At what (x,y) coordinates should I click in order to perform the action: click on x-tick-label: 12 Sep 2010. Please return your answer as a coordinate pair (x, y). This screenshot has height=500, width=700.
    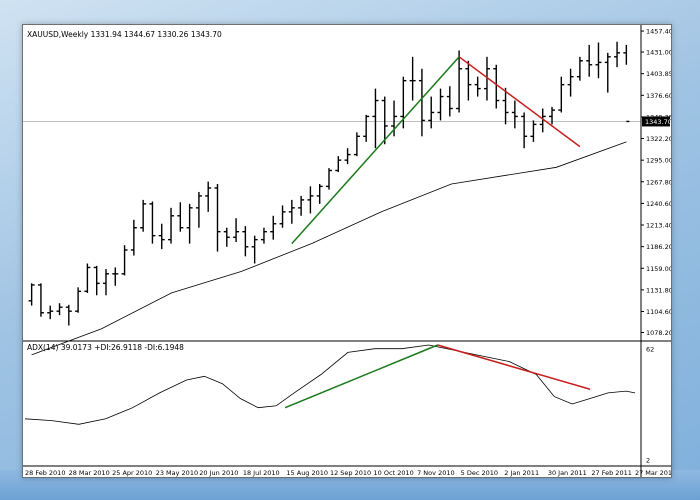
    Looking at the image, I should click on (350, 473).